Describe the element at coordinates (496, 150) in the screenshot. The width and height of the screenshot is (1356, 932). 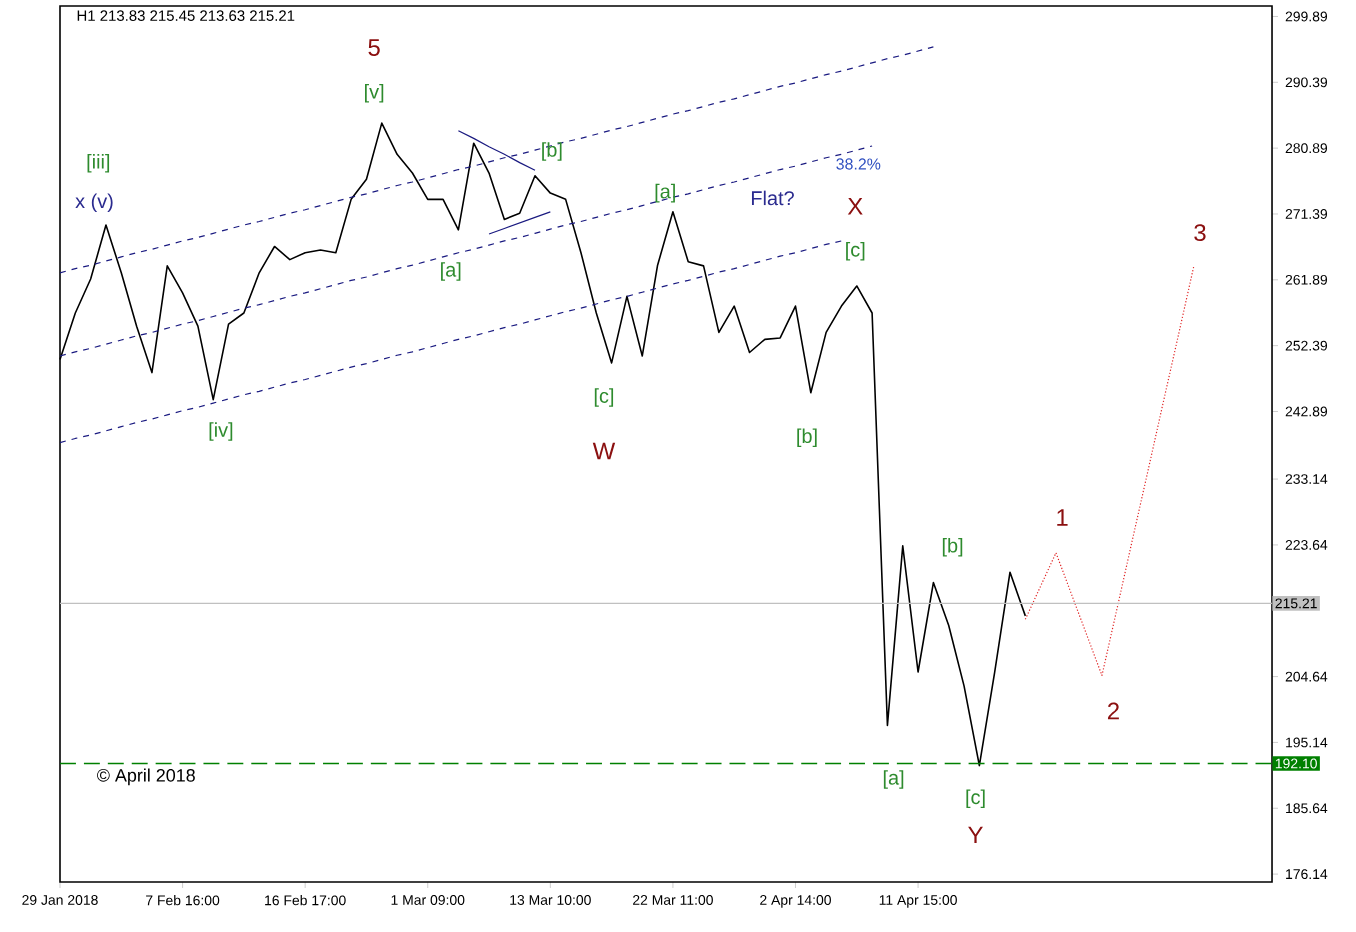
I see `line-series` at that location.